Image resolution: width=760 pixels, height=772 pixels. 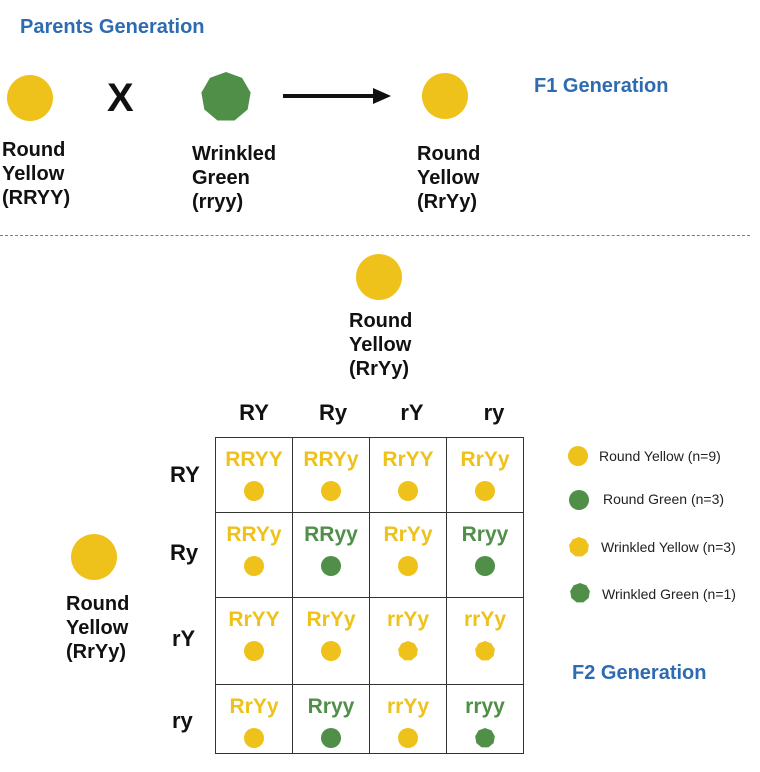 What do you see at coordinates (331, 555) in the screenshot?
I see `punnett-cell: RRyy` at bounding box center [331, 555].